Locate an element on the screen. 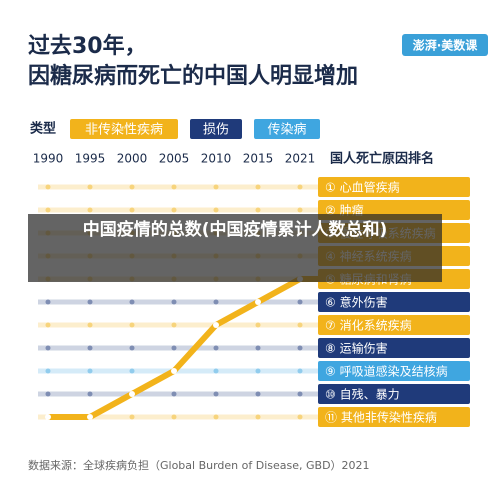  ranking-label: ⑨ 呼吸道感染及结核病 is located at coordinates (386, 371).